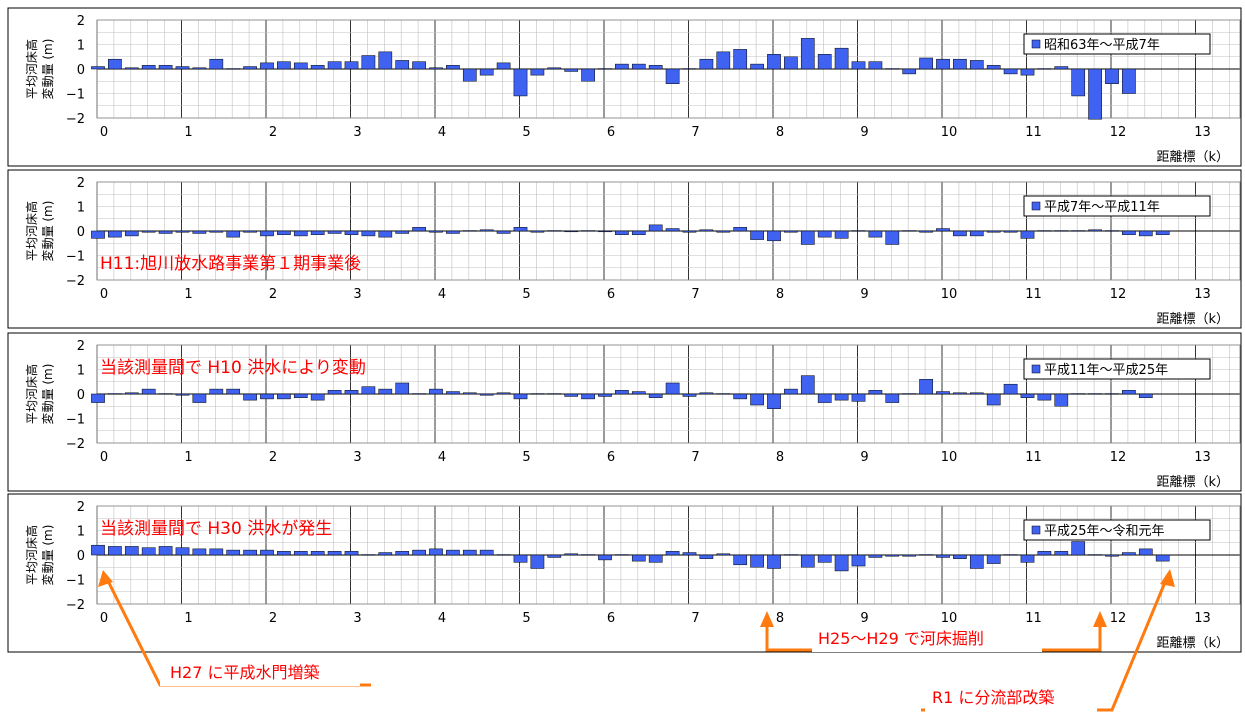  I want to click on y-tick-label: 0, so click(81, 556).